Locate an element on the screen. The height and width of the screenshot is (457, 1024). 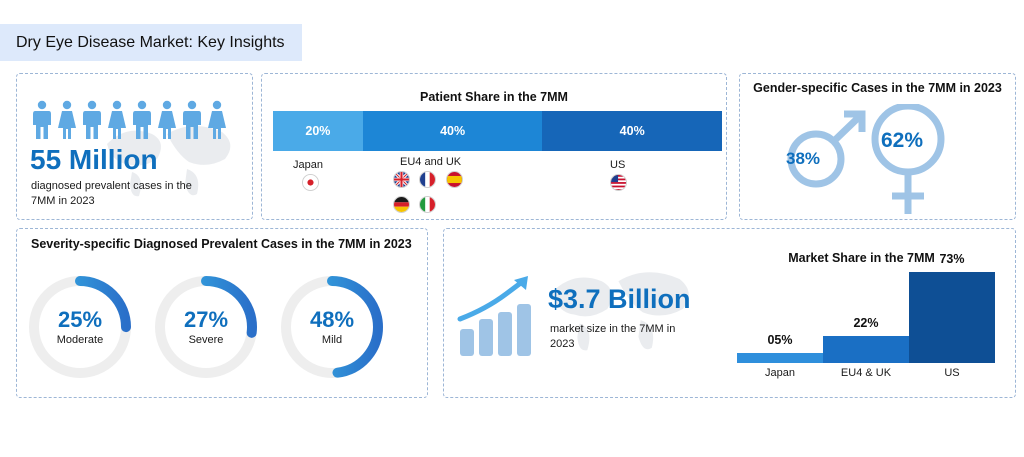
gender-symbols-icon is located at coordinates (866, 159).